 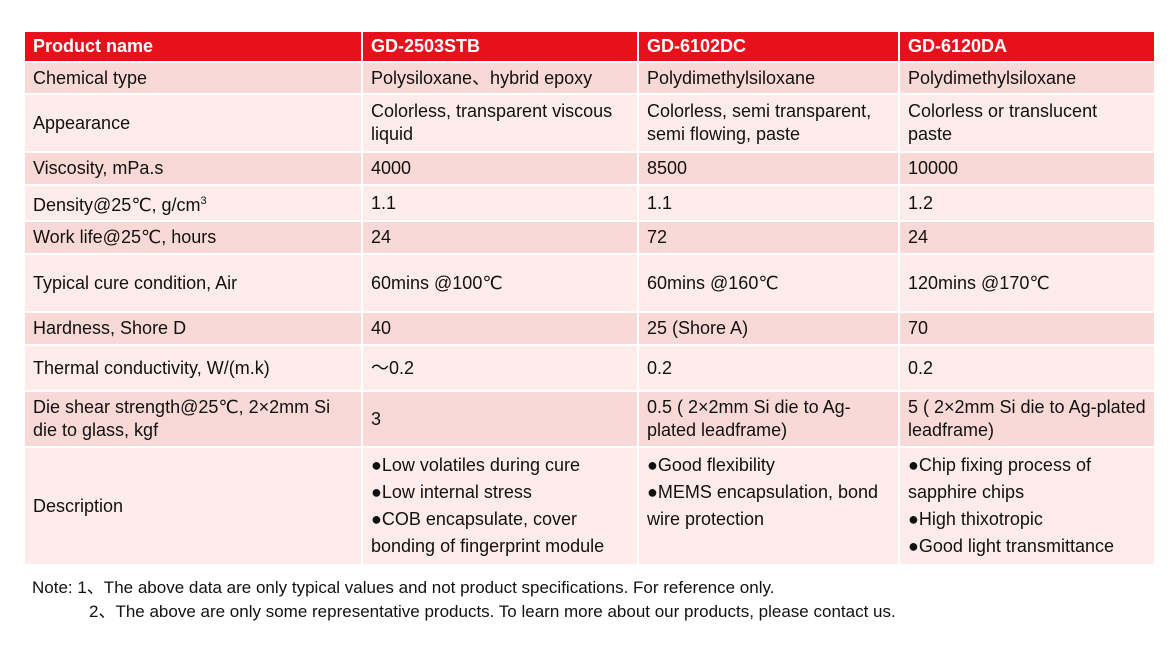 What do you see at coordinates (768, 46) in the screenshot?
I see `product-header-cell: GD-6102DC` at bounding box center [768, 46].